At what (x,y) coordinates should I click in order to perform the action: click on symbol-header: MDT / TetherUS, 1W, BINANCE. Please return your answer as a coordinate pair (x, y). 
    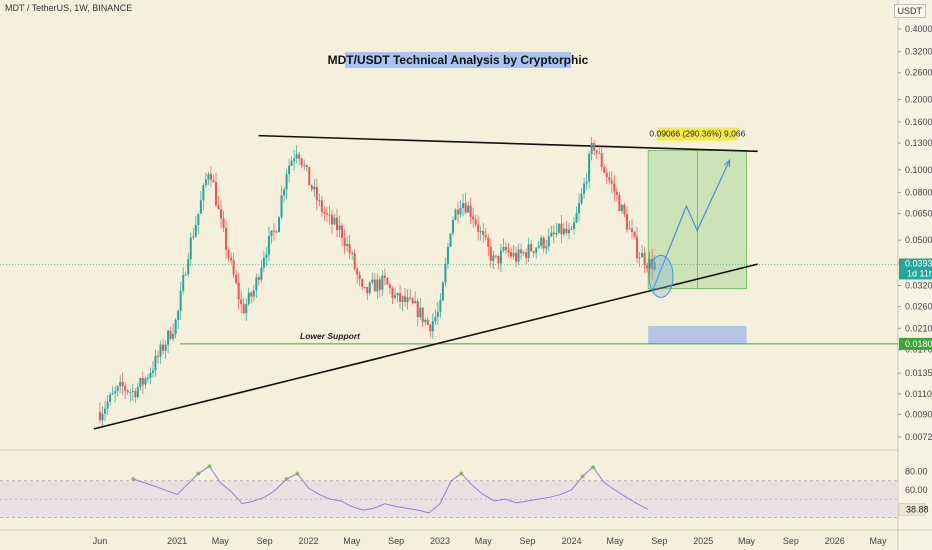
    Looking at the image, I should click on (69, 8).